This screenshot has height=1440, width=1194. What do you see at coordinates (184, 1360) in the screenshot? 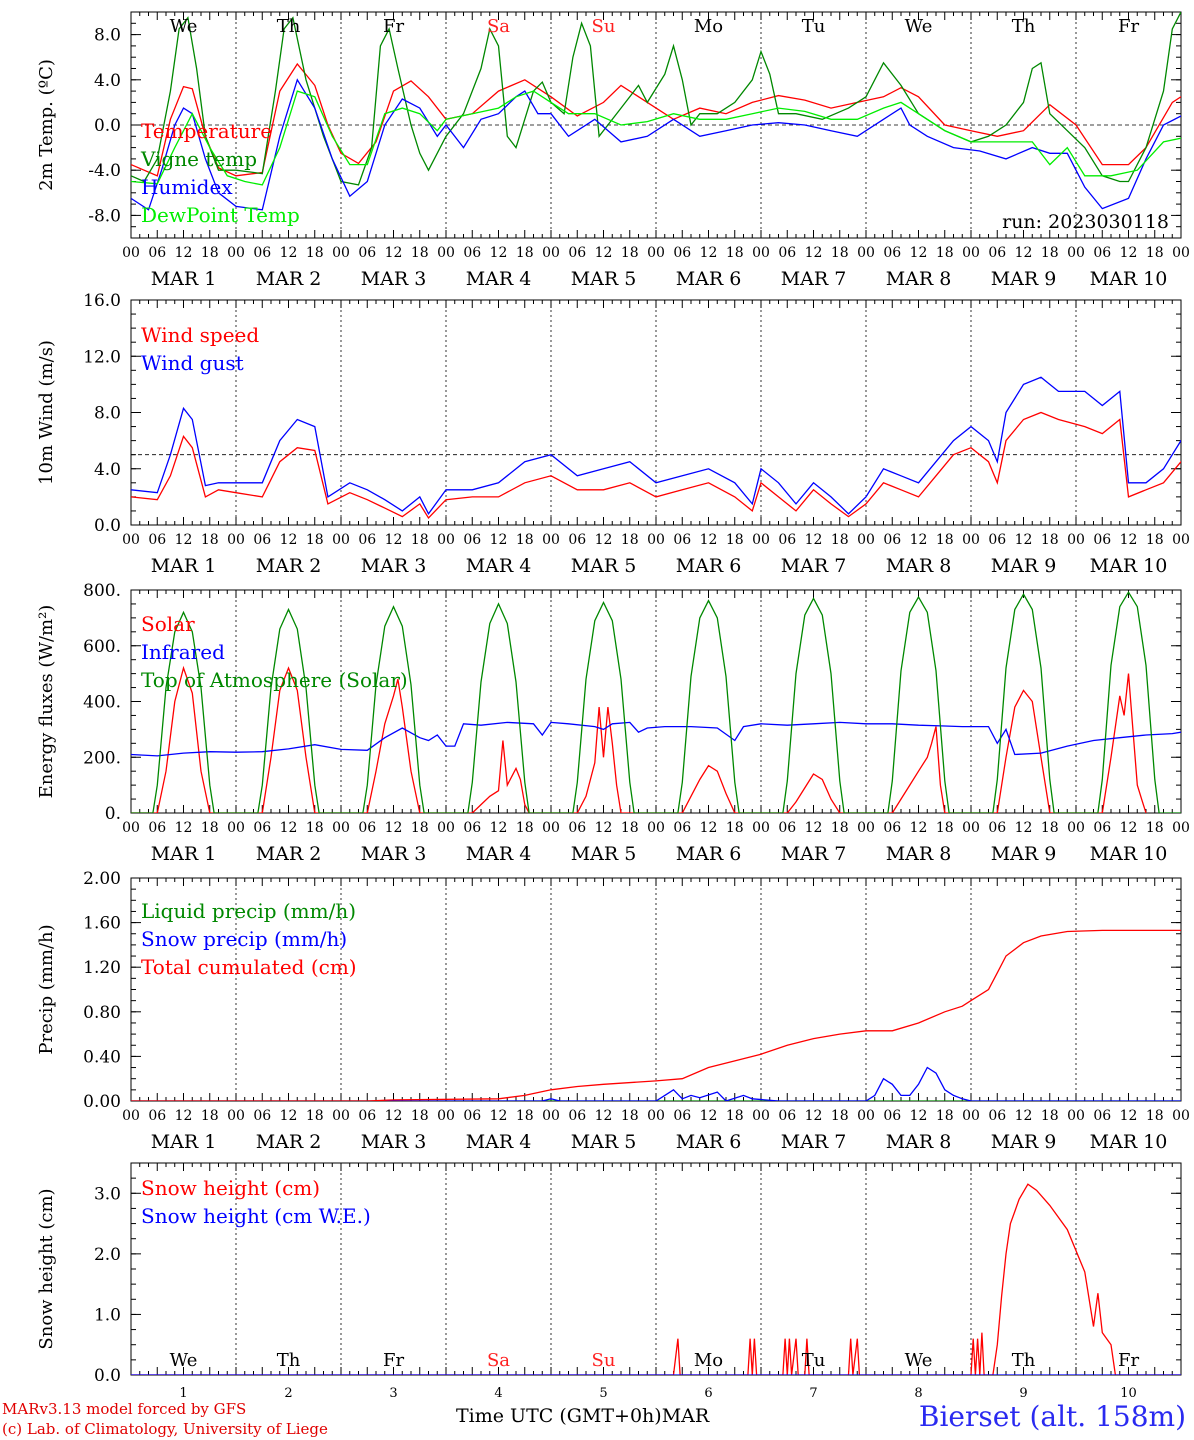
I see `weekday-label: We` at bounding box center [184, 1360].